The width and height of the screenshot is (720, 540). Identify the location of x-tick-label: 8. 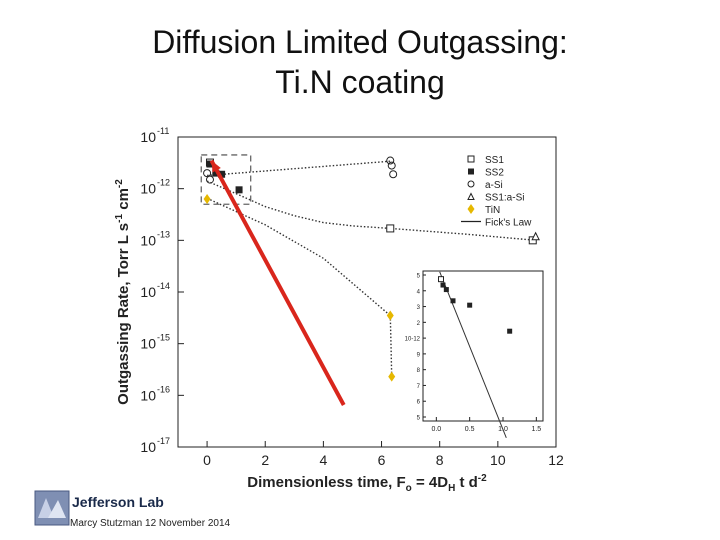
(440, 460).